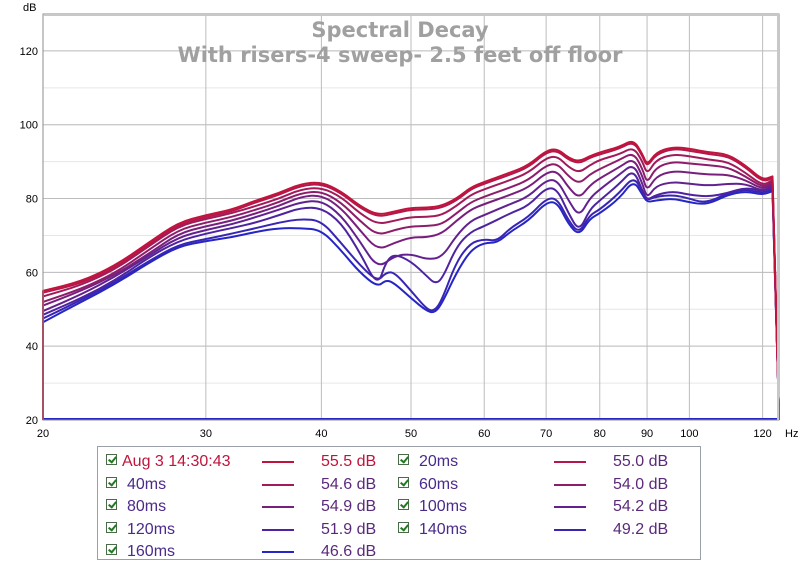 The height and width of the screenshot is (563, 800). What do you see at coordinates (176, 461) in the screenshot?
I see `legend-label: Aug 3 14:30:43` at bounding box center [176, 461].